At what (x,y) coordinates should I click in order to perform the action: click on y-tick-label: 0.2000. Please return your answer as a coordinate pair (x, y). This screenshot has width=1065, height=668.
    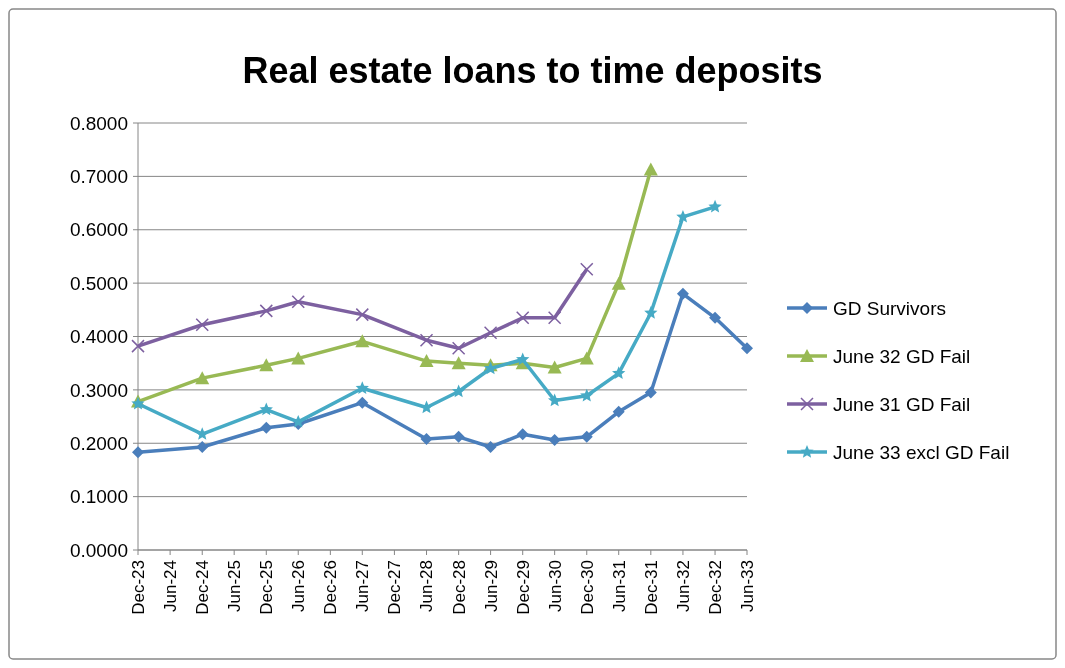
    Looking at the image, I should click on (98, 443).